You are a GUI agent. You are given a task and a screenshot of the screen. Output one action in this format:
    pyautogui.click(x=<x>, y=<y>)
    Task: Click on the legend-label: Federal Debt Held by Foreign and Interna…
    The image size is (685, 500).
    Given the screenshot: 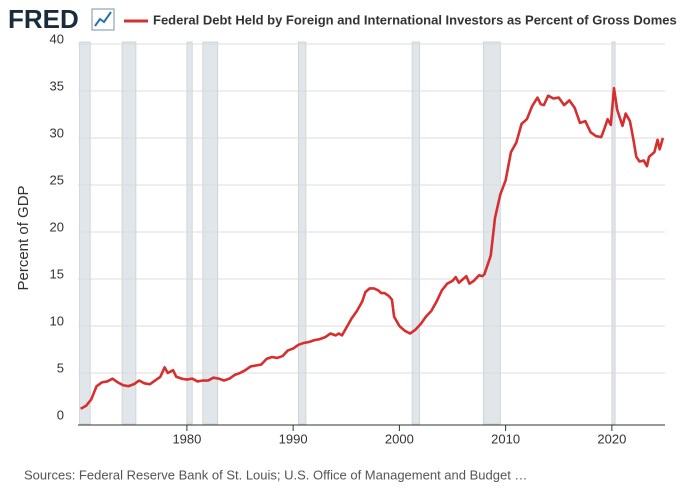 What is the action you would take?
    pyautogui.click(x=415, y=19)
    